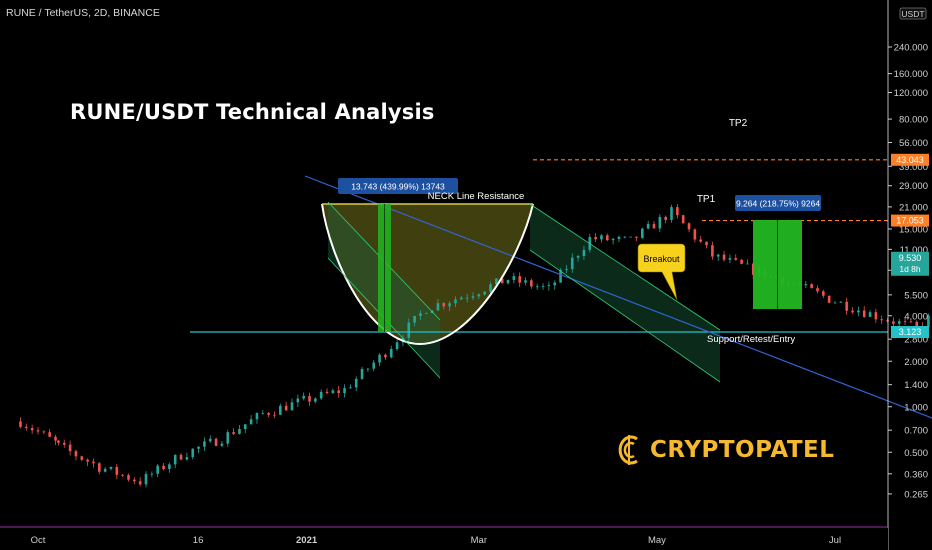 This screenshot has width=932, height=550. What do you see at coordinates (916, 340) in the screenshot?
I see `y-tick-label: 2.800` at bounding box center [916, 340].